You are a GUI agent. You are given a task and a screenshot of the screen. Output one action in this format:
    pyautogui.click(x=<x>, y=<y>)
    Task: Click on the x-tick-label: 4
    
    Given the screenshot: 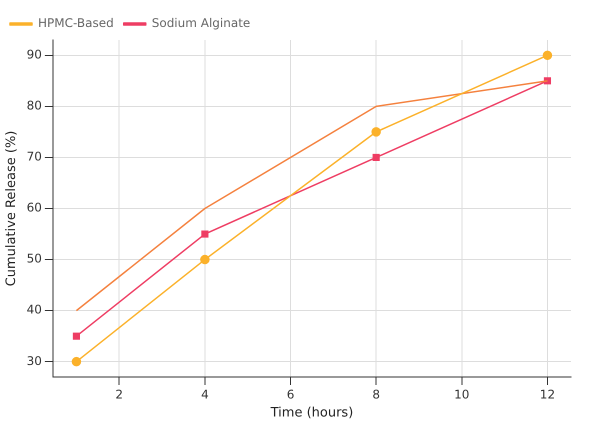 What is the action you would take?
    pyautogui.click(x=205, y=394)
    